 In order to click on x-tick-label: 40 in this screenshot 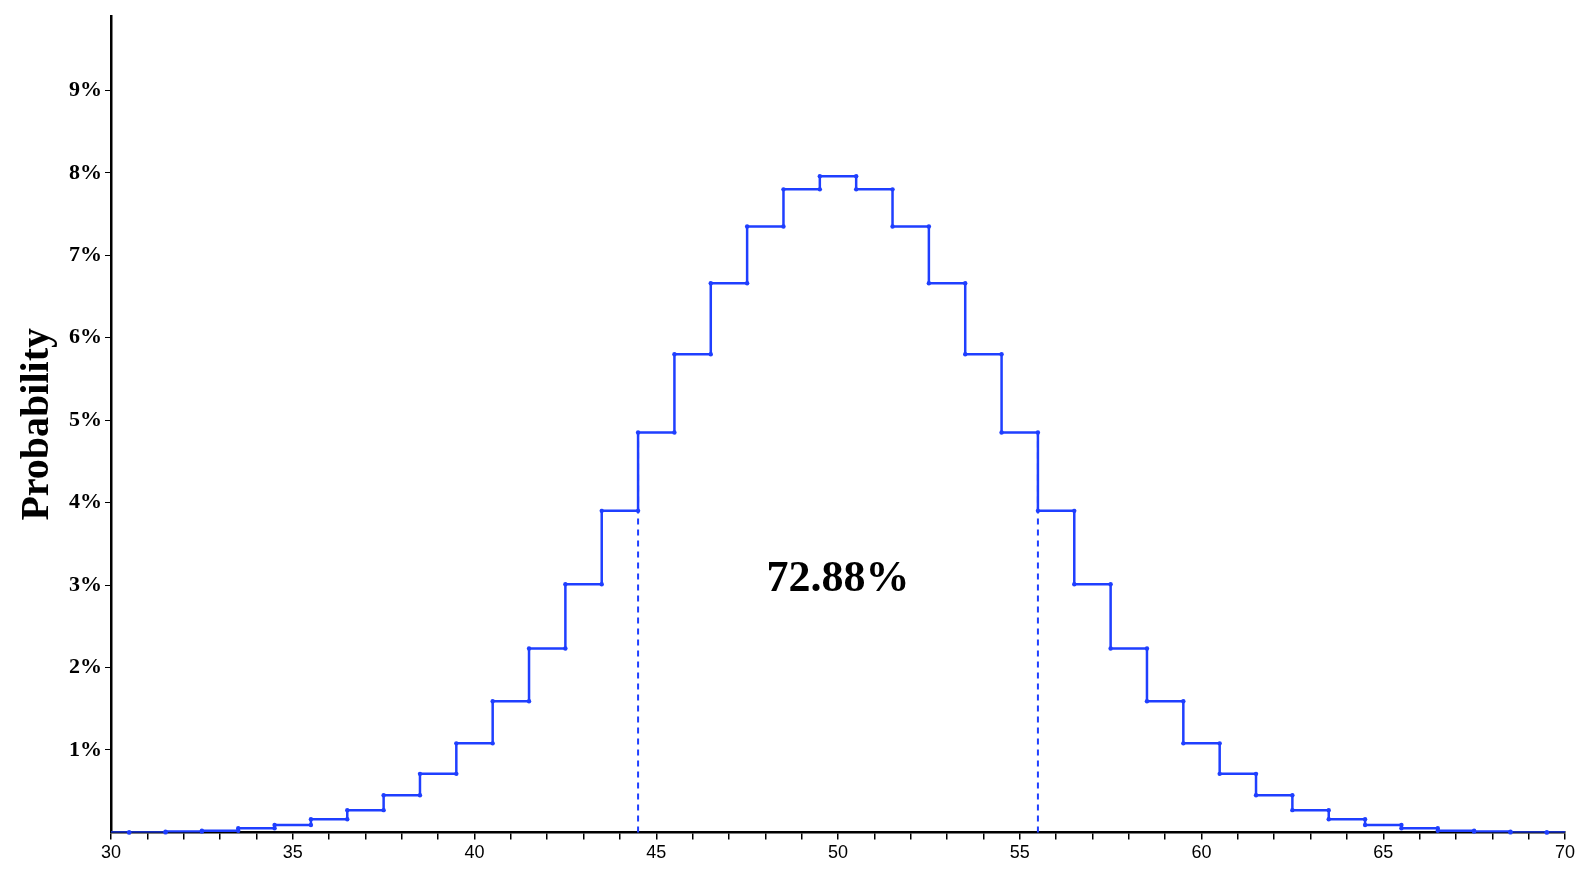, I will do `click(474, 852)`.